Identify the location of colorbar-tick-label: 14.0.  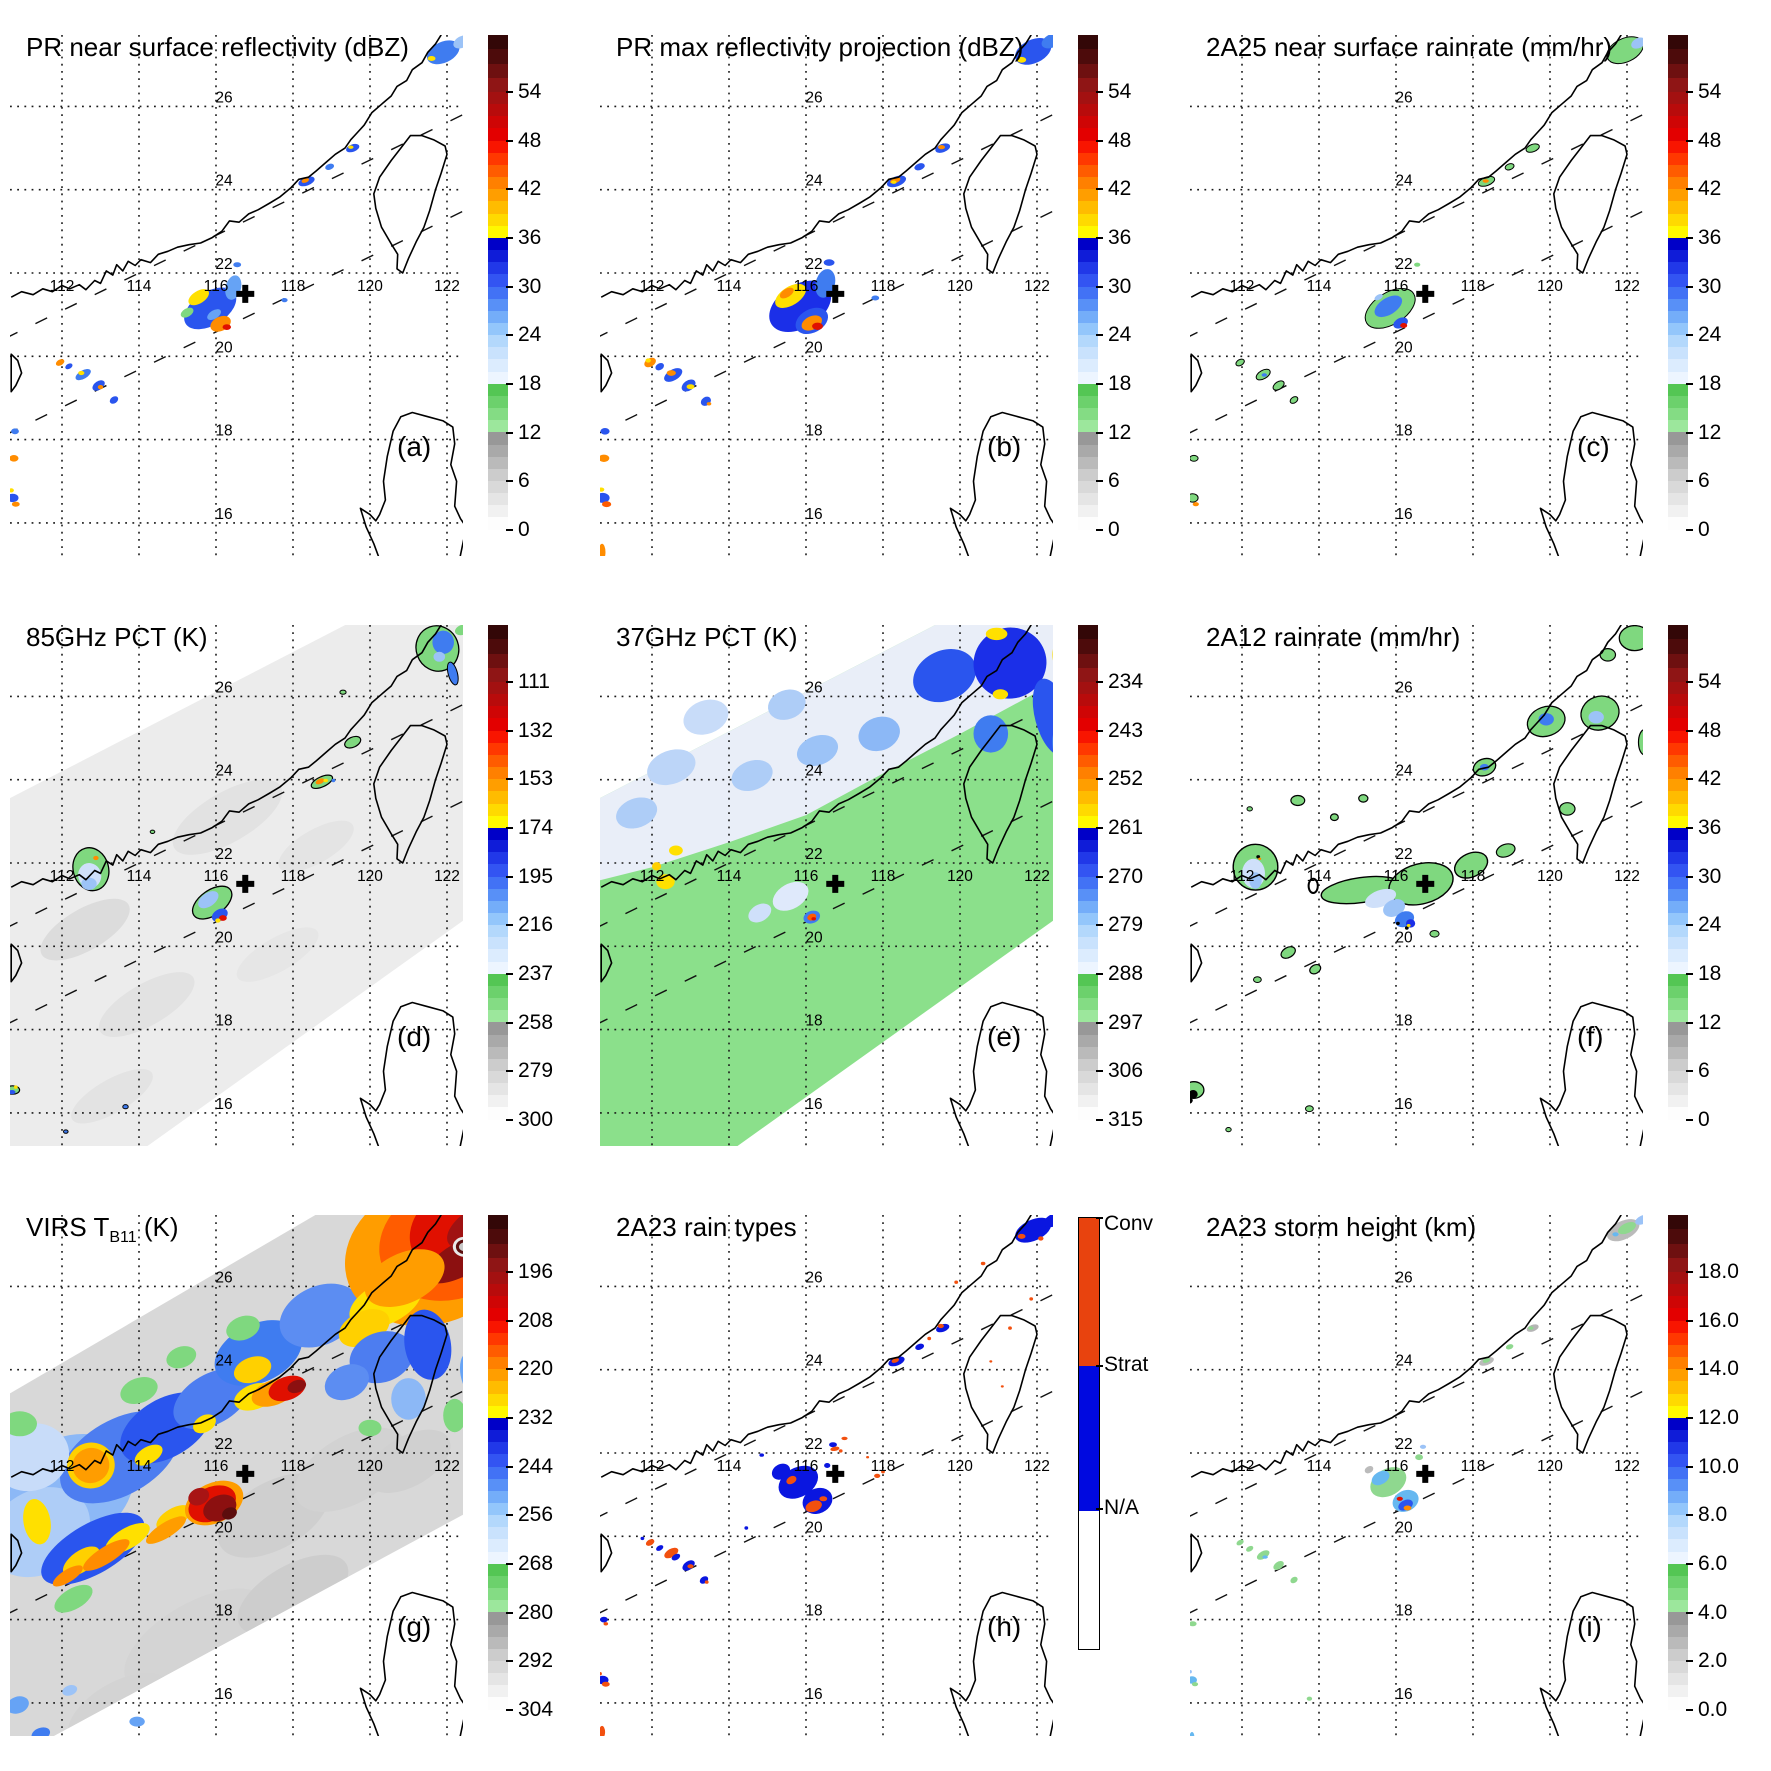
(1718, 1369).